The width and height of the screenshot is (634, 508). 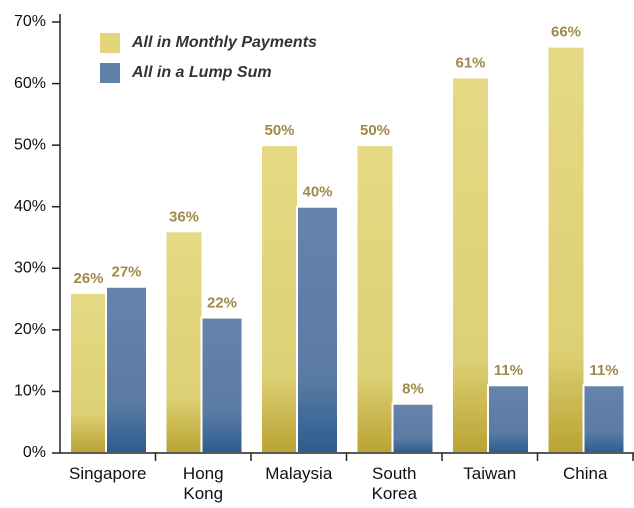 I want to click on y-tick-label: 0%, so click(x=34, y=452).